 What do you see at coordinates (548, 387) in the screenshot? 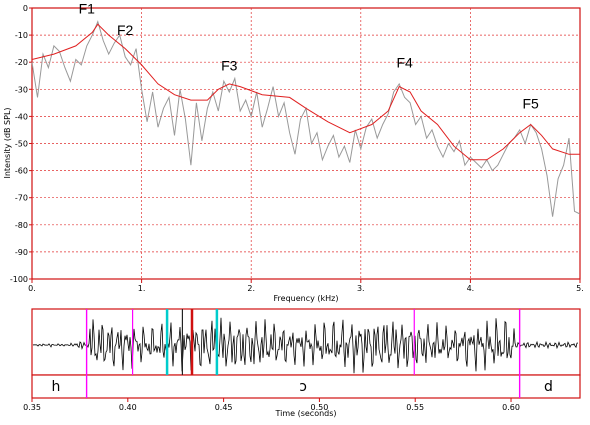
I see `segment-label: d` at bounding box center [548, 387].